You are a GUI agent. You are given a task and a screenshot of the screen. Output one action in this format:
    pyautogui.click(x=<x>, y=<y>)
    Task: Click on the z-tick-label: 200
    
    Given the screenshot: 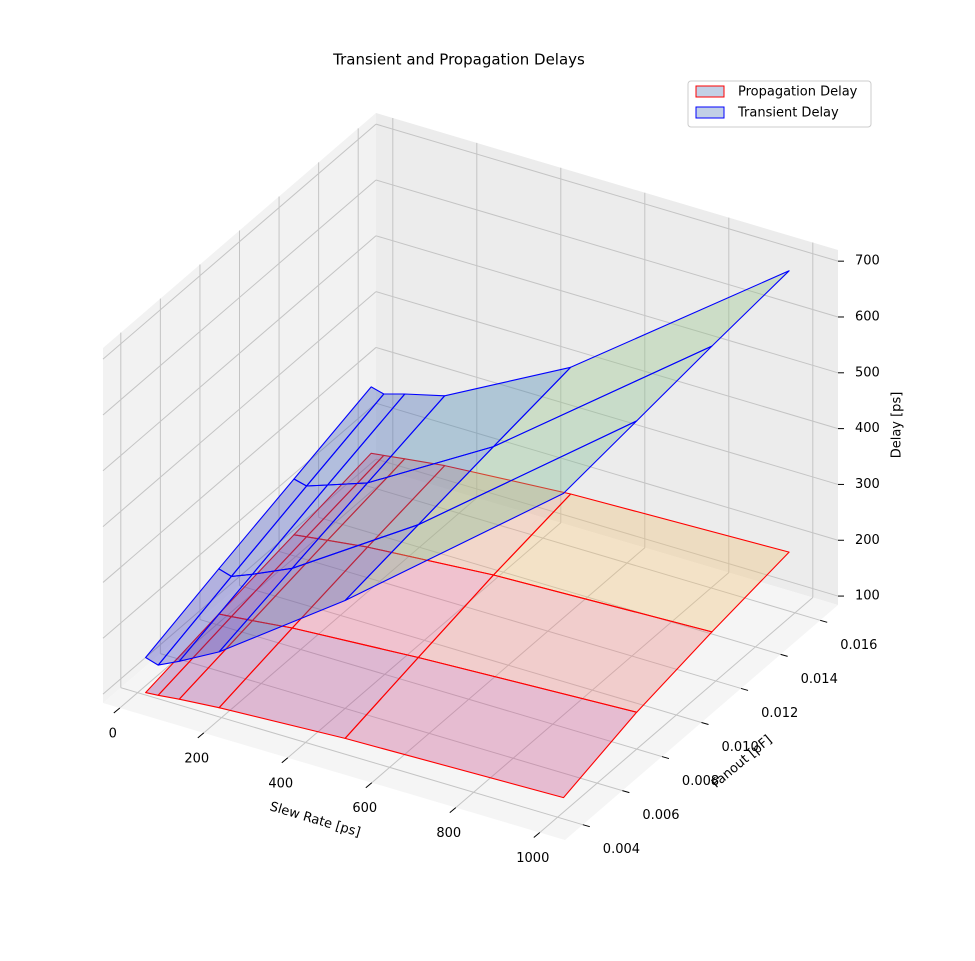 What is the action you would take?
    pyautogui.click(x=867, y=540)
    